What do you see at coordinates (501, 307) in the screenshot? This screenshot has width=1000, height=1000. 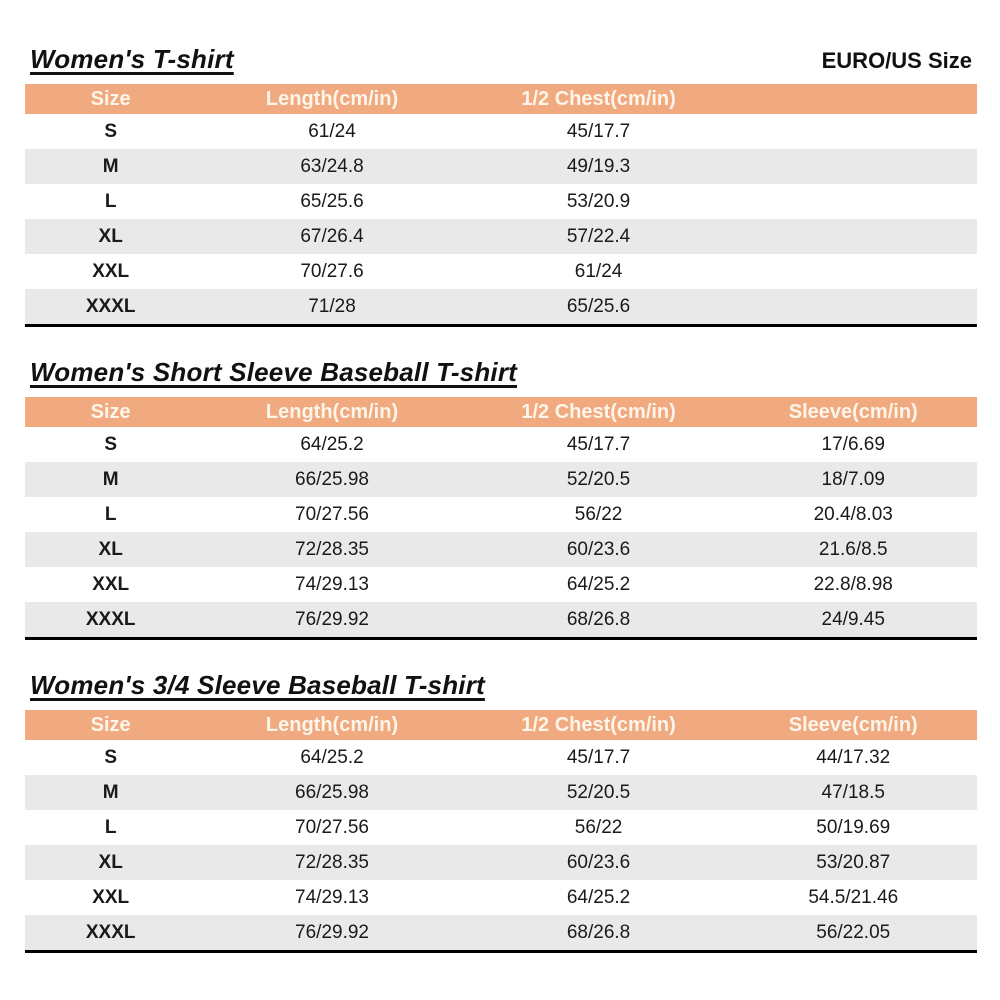 I see `table-row-xxxl: XXXL 71/28 65/25.6` at bounding box center [501, 307].